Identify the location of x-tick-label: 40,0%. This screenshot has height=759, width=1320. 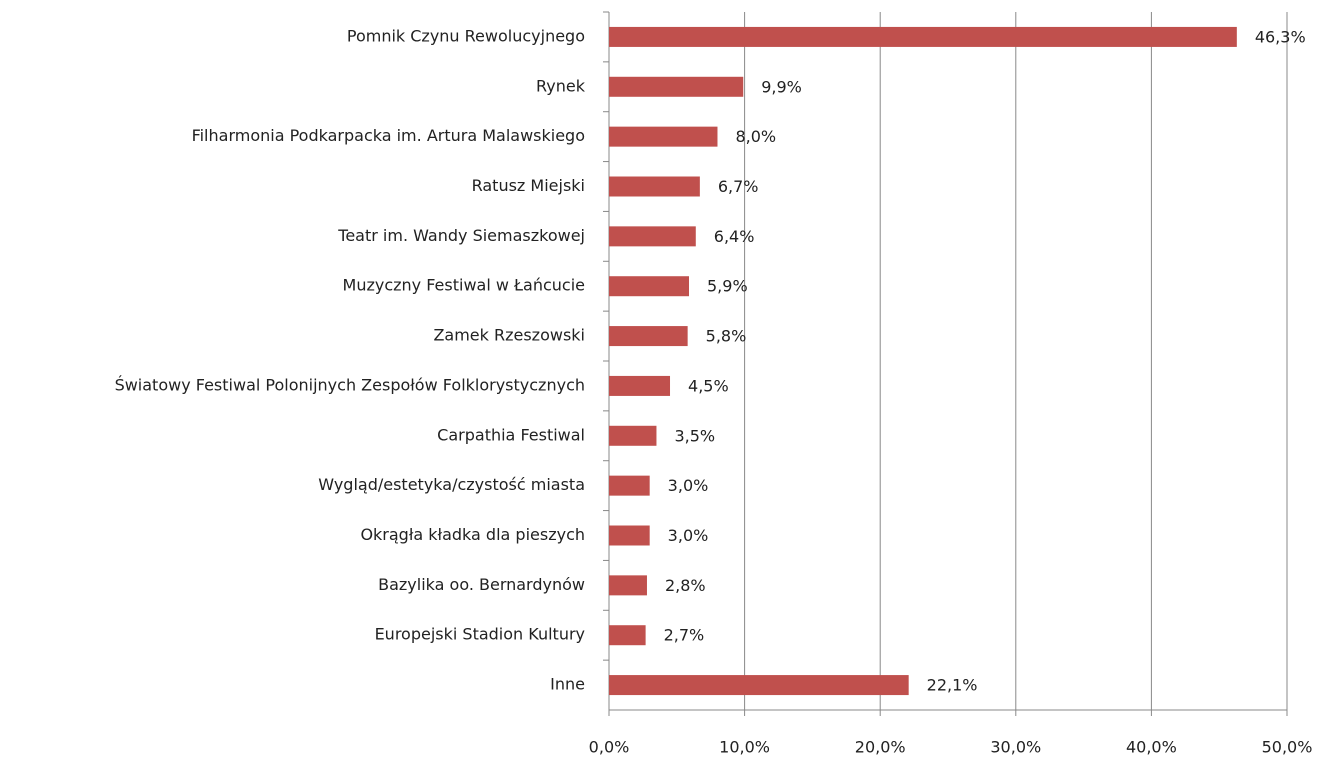
(1151, 747).